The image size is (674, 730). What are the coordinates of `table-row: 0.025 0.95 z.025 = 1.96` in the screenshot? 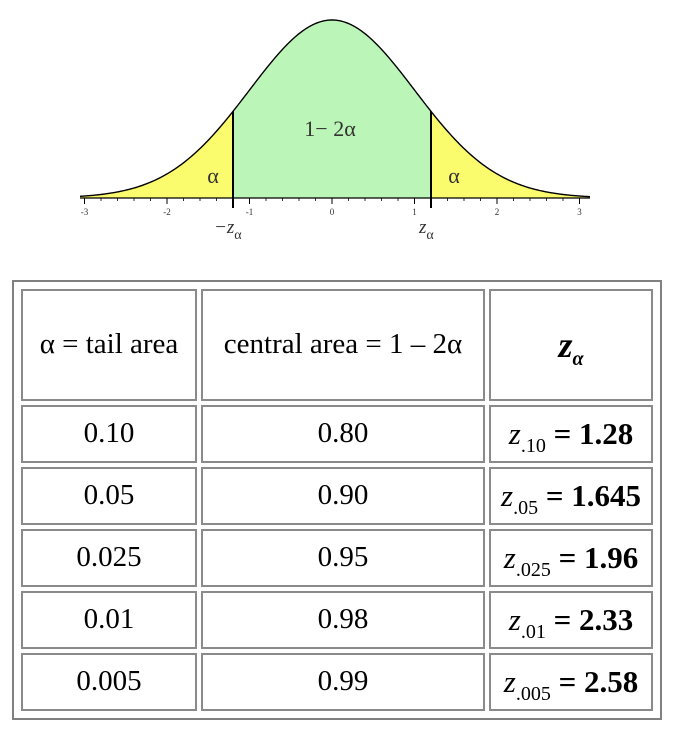 It's located at (337, 557).